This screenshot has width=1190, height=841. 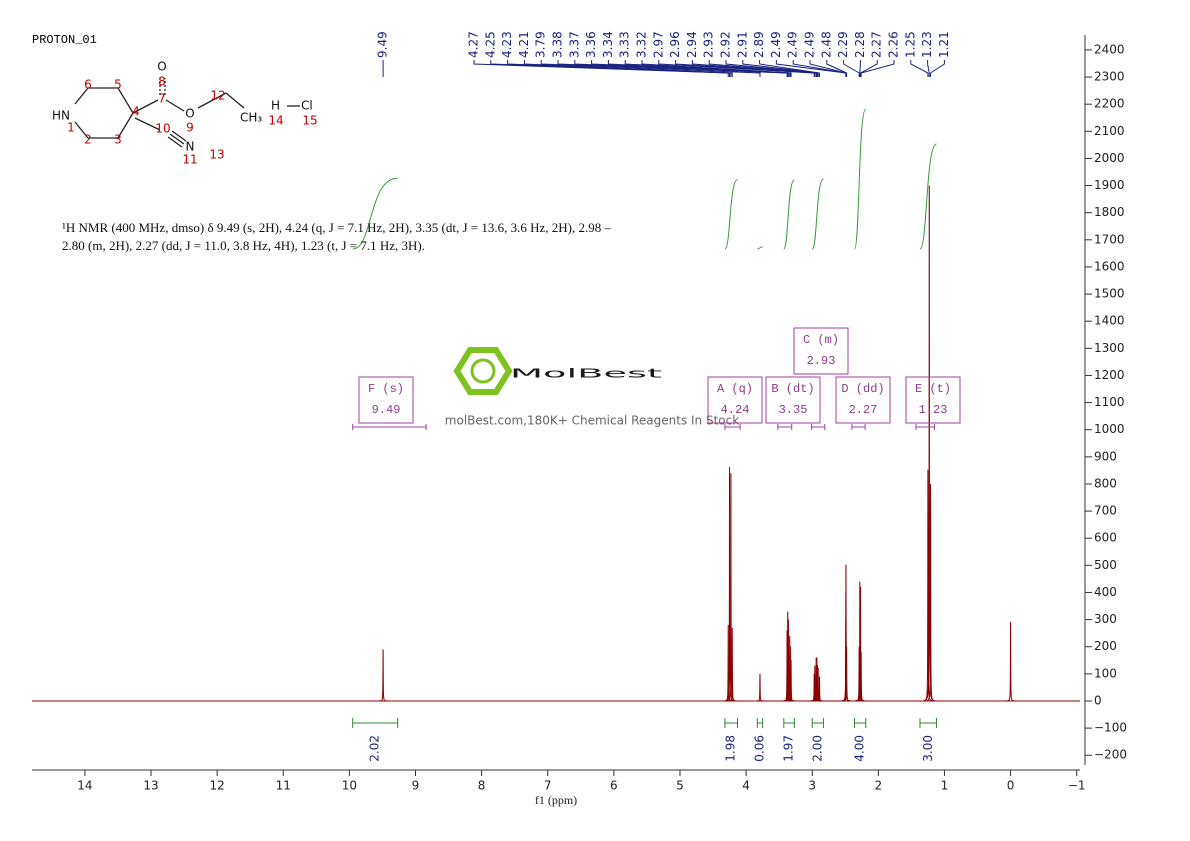 What do you see at coordinates (879, 786) in the screenshot?
I see `x-tick-label: 2` at bounding box center [879, 786].